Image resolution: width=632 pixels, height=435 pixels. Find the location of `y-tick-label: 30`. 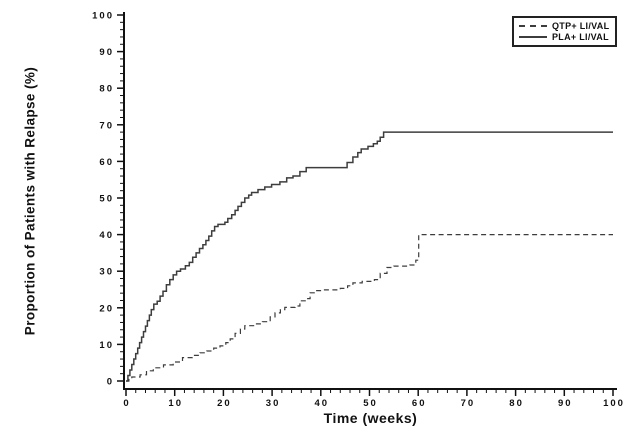

y-tick-label: 30 is located at coordinates (106, 272).